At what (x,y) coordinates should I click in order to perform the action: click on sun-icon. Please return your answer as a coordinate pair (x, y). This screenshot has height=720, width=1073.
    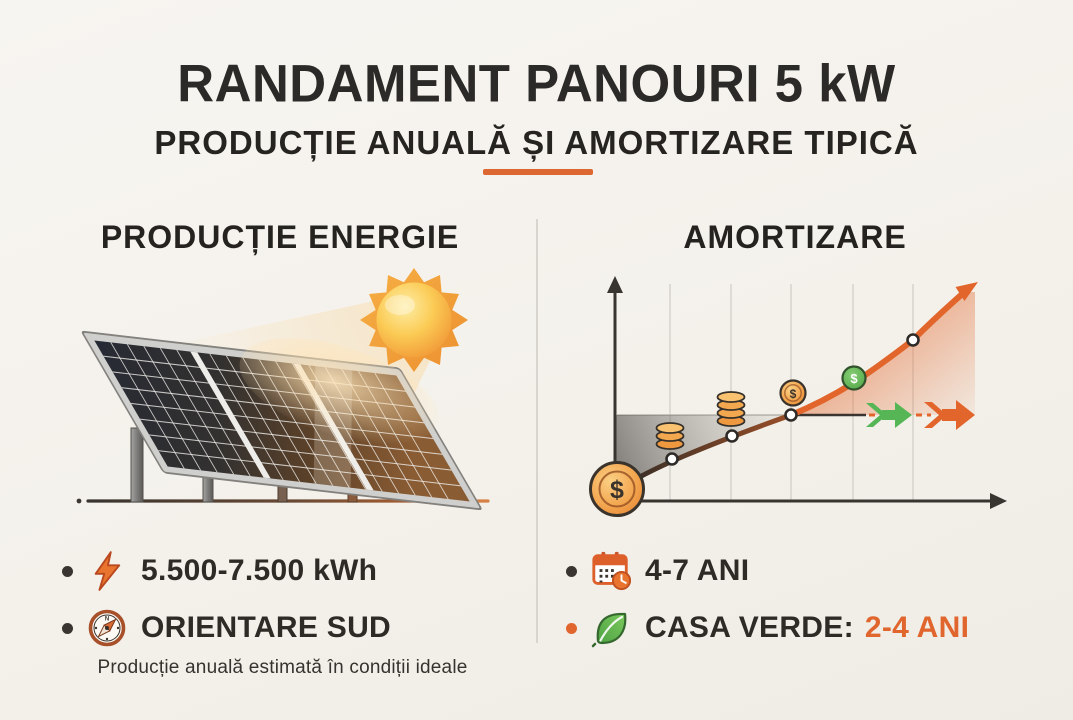
    Looking at the image, I should click on (414, 320).